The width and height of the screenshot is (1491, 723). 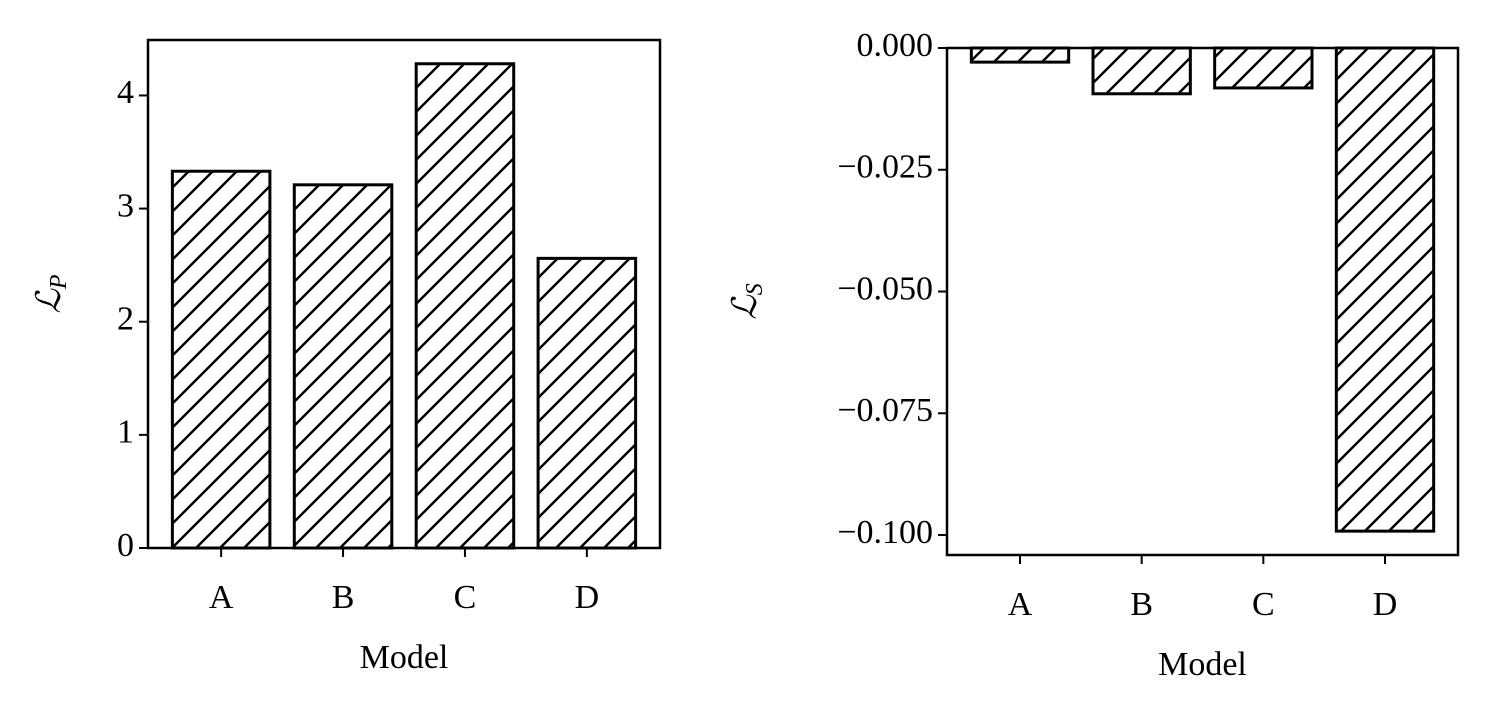 I want to click on y-axis-label: ℒS, so click(x=747, y=301).